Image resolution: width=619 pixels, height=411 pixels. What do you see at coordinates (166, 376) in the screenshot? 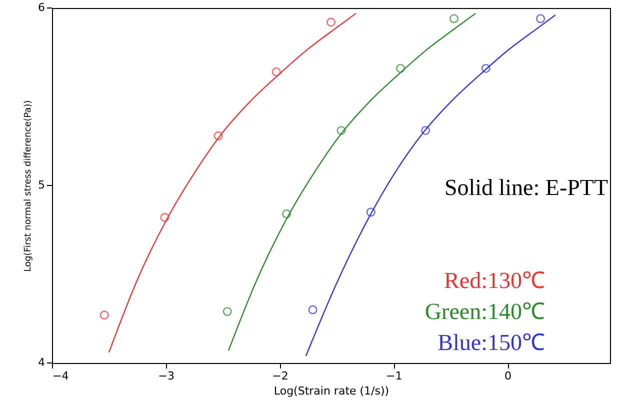
I see `x-tick-label: −3` at bounding box center [166, 376].